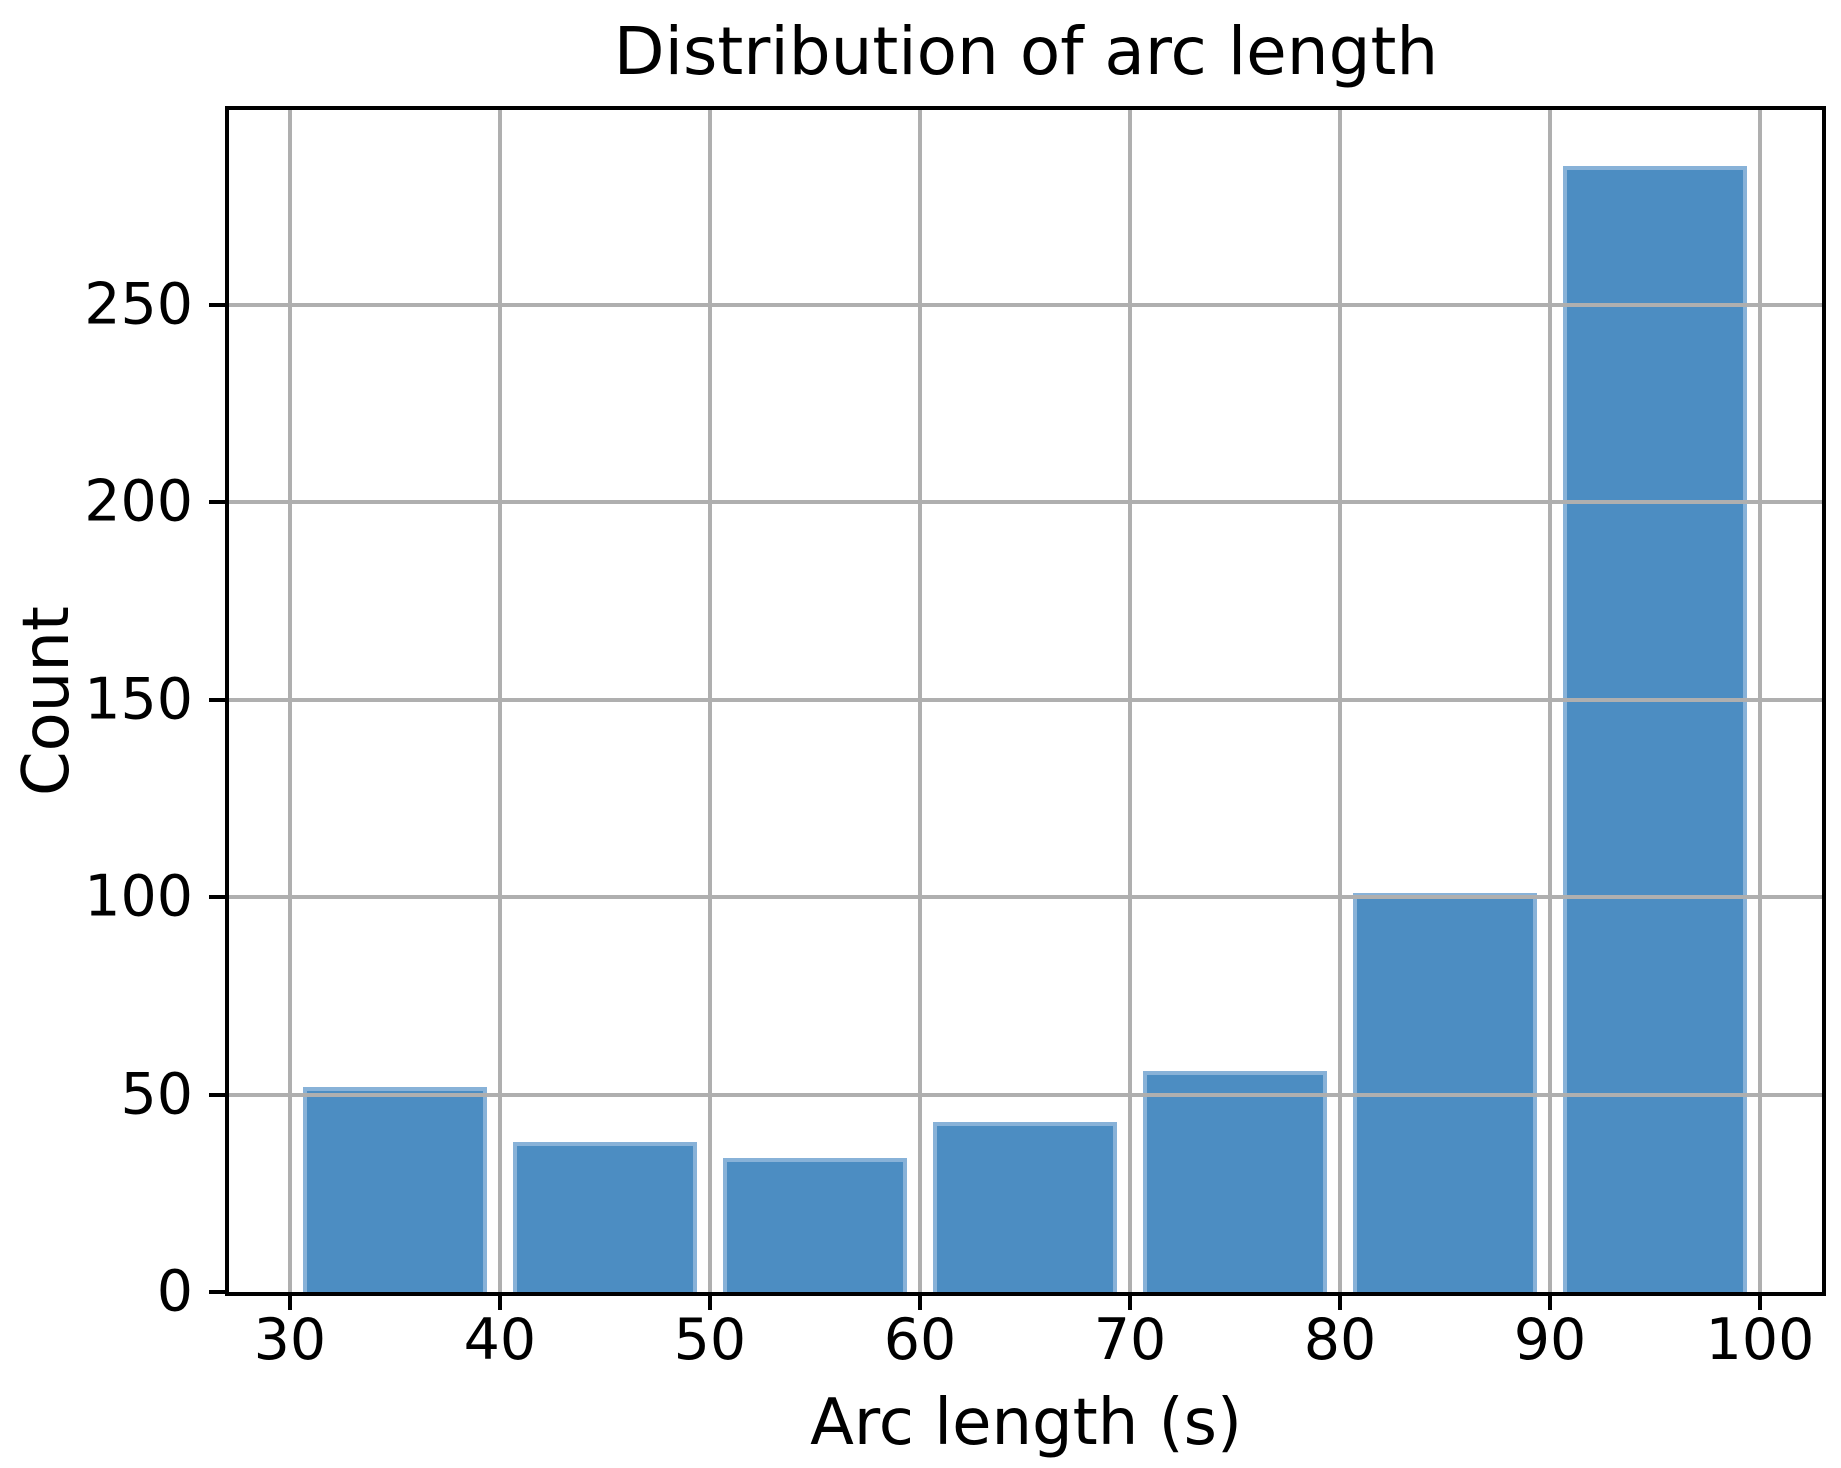 Image resolution: width=1841 pixels, height=1468 pixels. I want to click on x-tick-label: 60, so click(920, 1340).